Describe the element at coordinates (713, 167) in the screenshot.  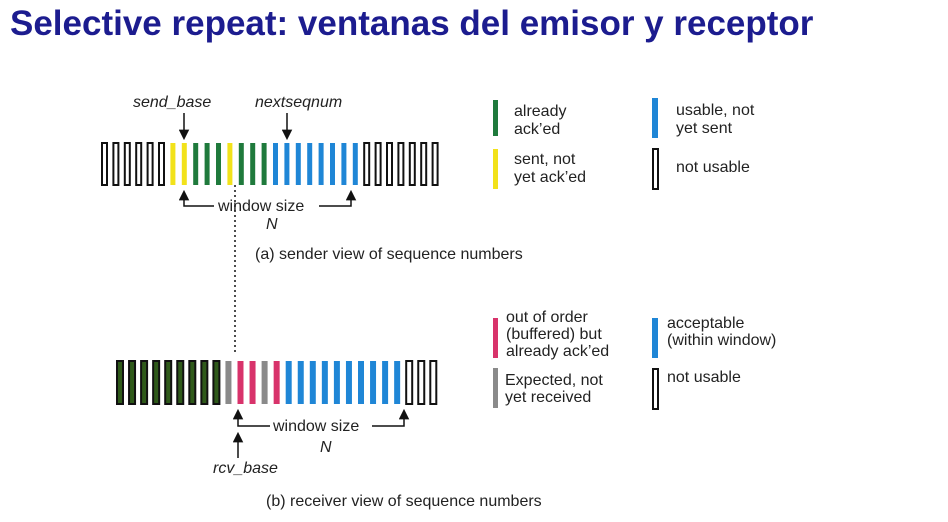
I see `legend-not-usable-text: not usable` at that location.